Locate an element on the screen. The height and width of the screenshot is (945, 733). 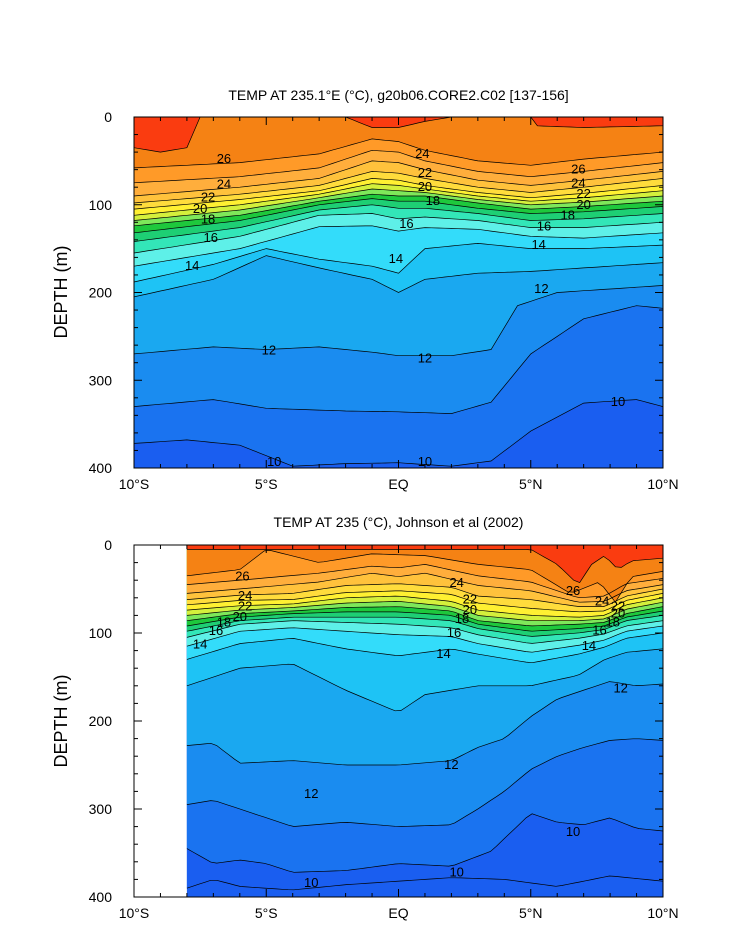
panel-model-ylabel: DEPTH (m) is located at coordinates (61, 292).